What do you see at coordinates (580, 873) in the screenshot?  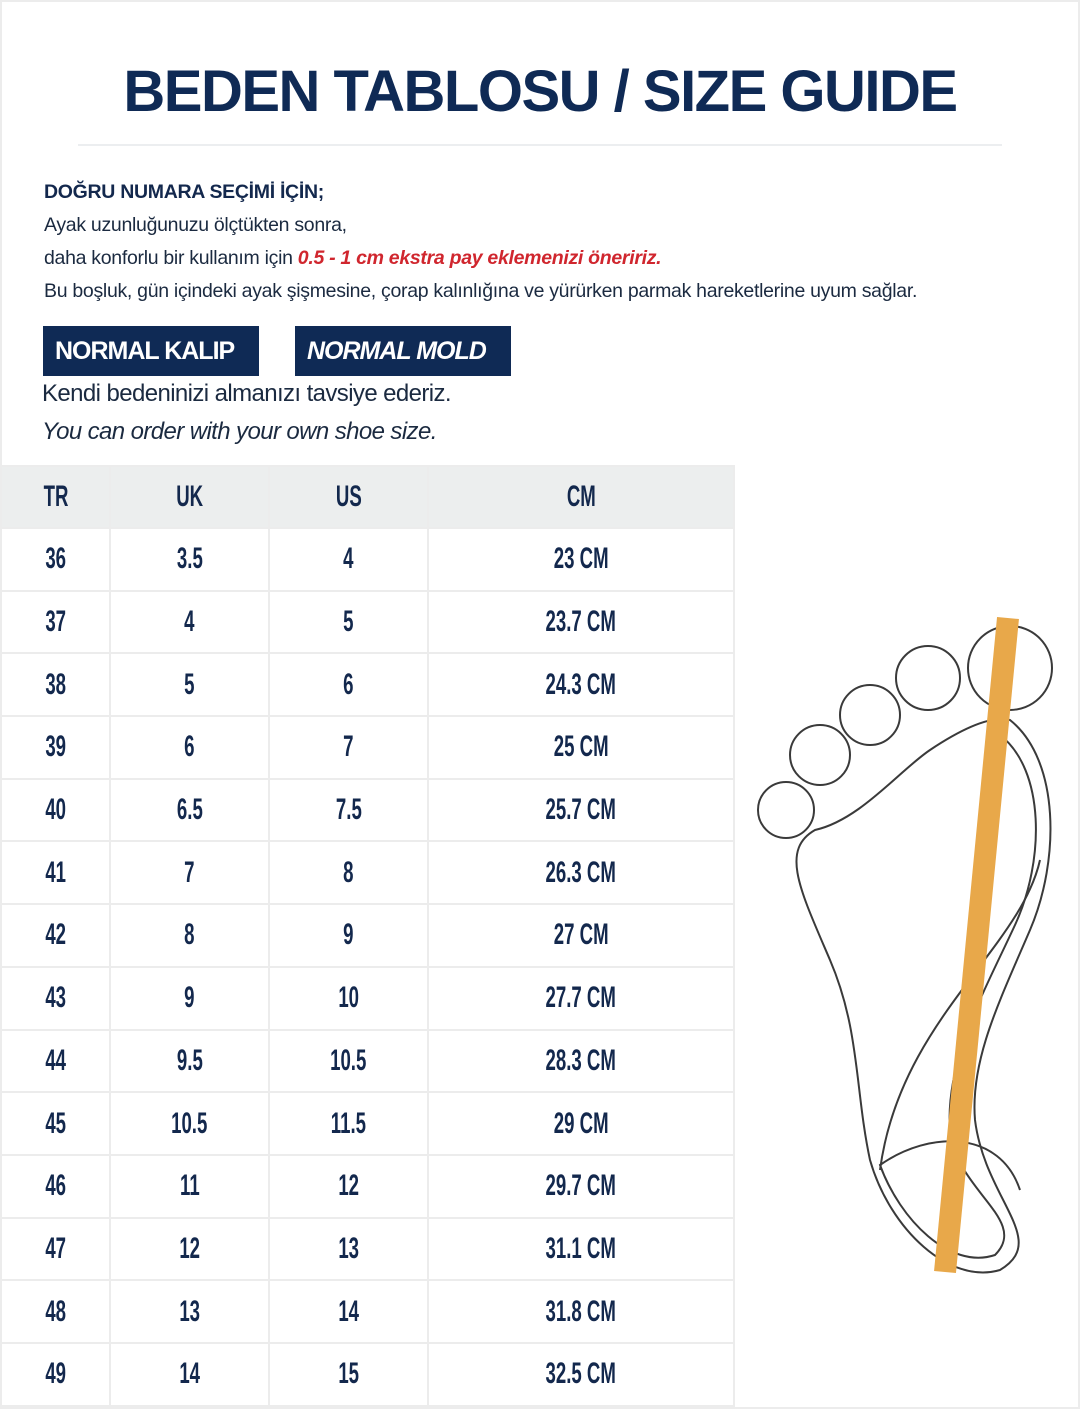 I see `table-cell: 26.3 CM` at bounding box center [580, 873].